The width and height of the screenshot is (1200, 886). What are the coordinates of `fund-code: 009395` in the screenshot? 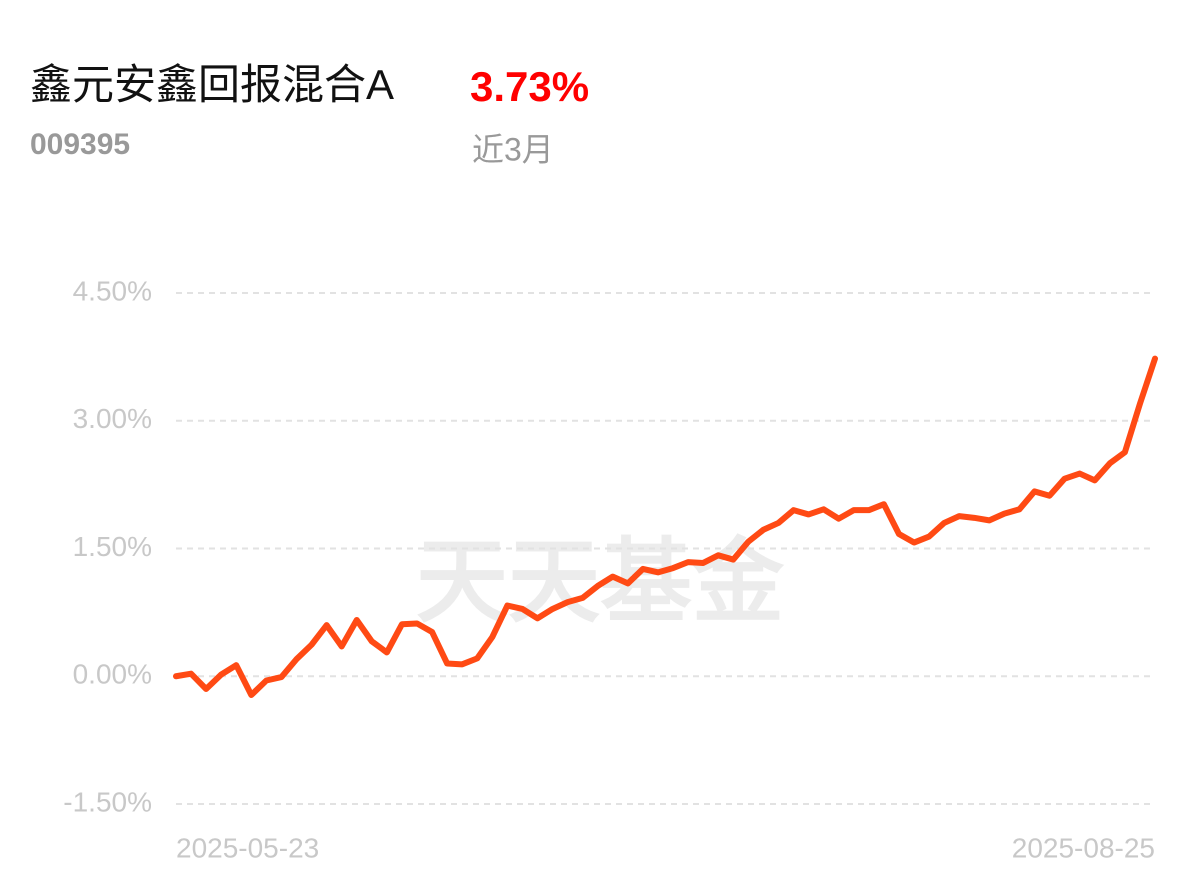 It's located at (80, 144).